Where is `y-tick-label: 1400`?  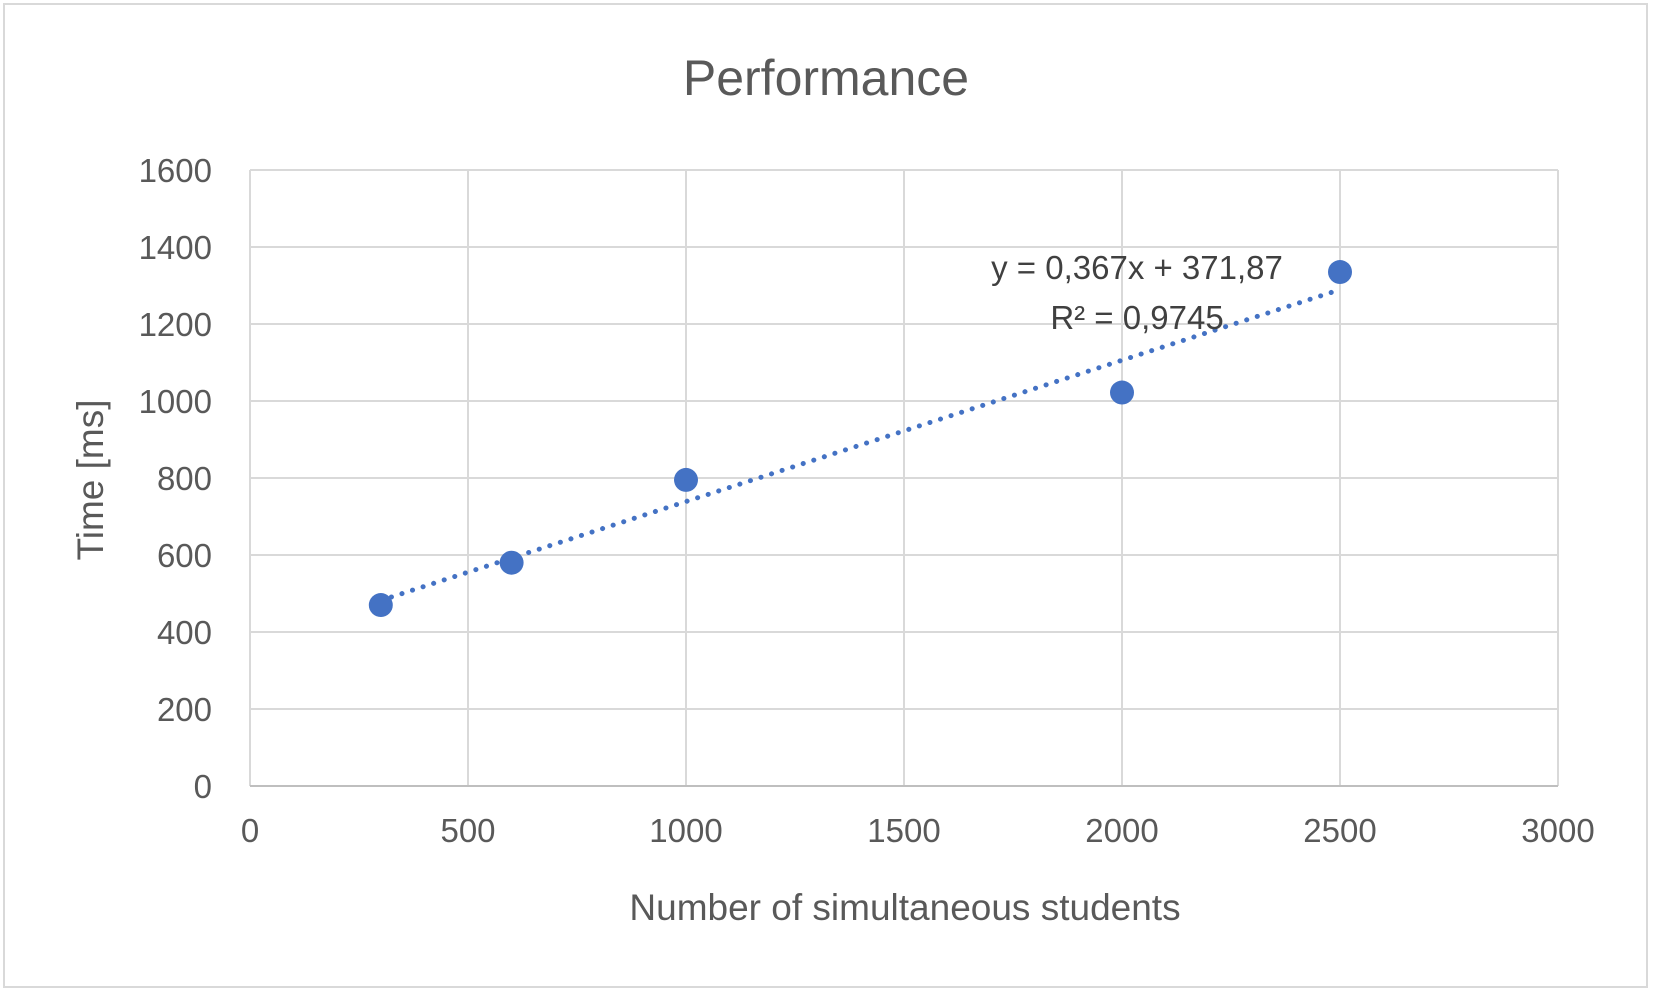 y-tick-label: 1400 is located at coordinates (175, 247).